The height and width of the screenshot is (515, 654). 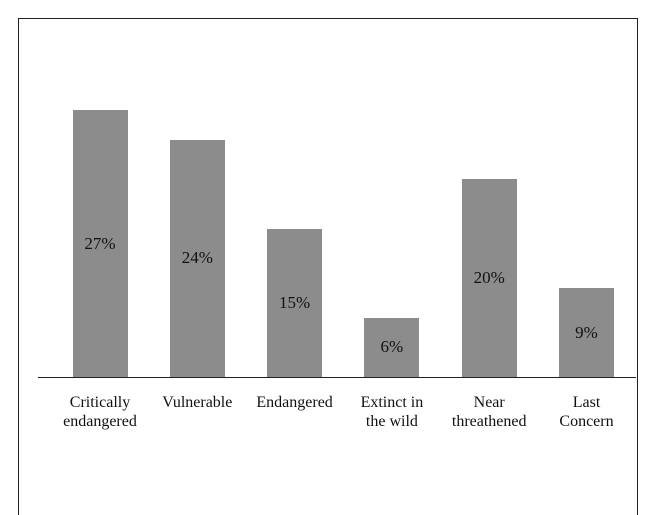 I want to click on data-label: 9%, so click(x=586, y=332).